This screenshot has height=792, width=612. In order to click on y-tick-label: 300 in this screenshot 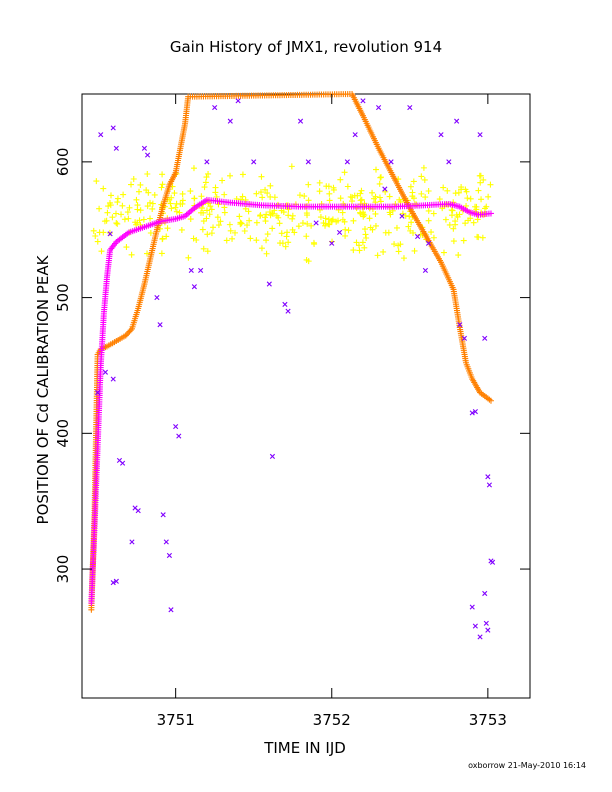, I will do `click(63, 569)`.